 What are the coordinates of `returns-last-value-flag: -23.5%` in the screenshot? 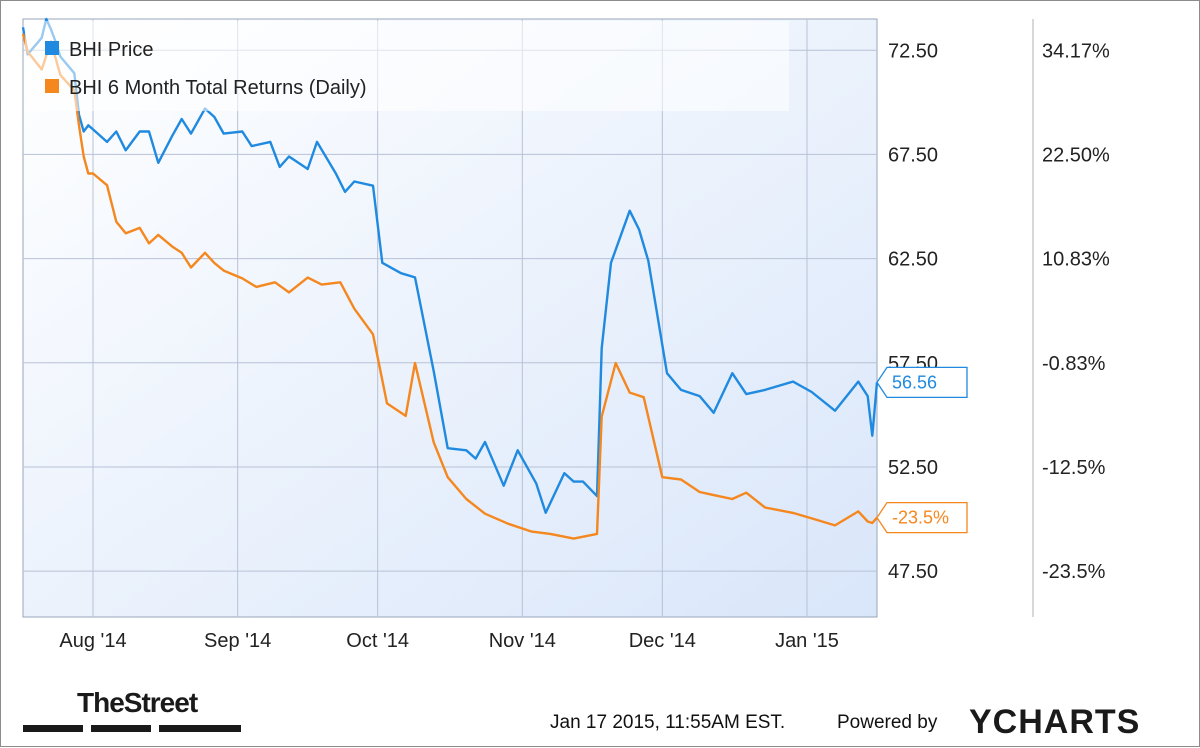 It's located at (922, 517).